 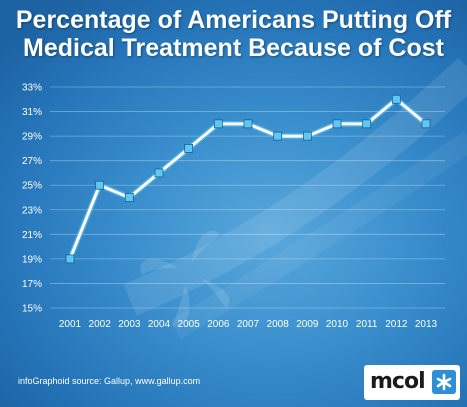 What do you see at coordinates (159, 324) in the screenshot?
I see `x-tick-label: 2004` at bounding box center [159, 324].